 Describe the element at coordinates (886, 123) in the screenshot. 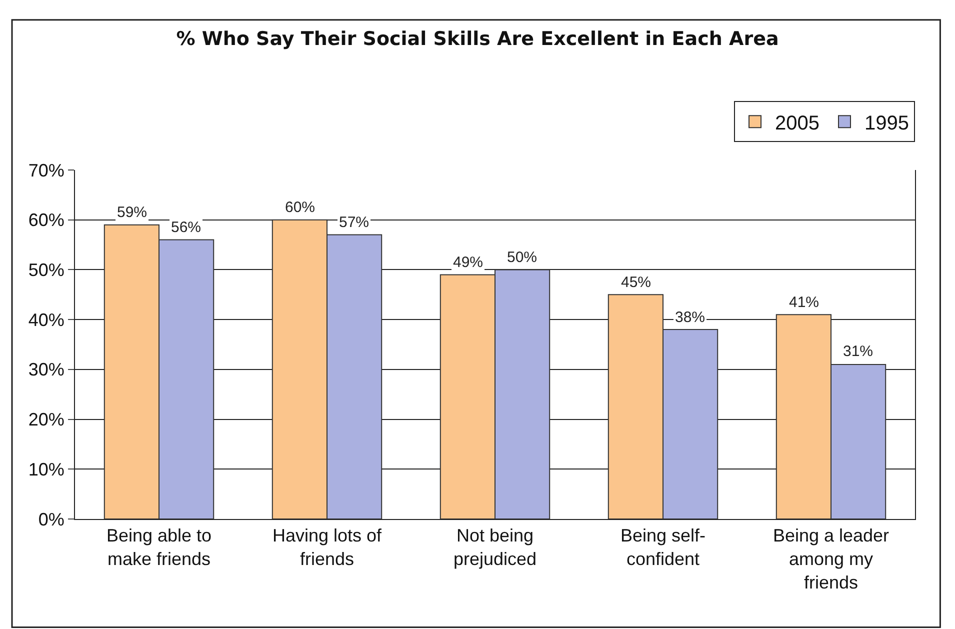

I see `legend-label: 1995` at that location.